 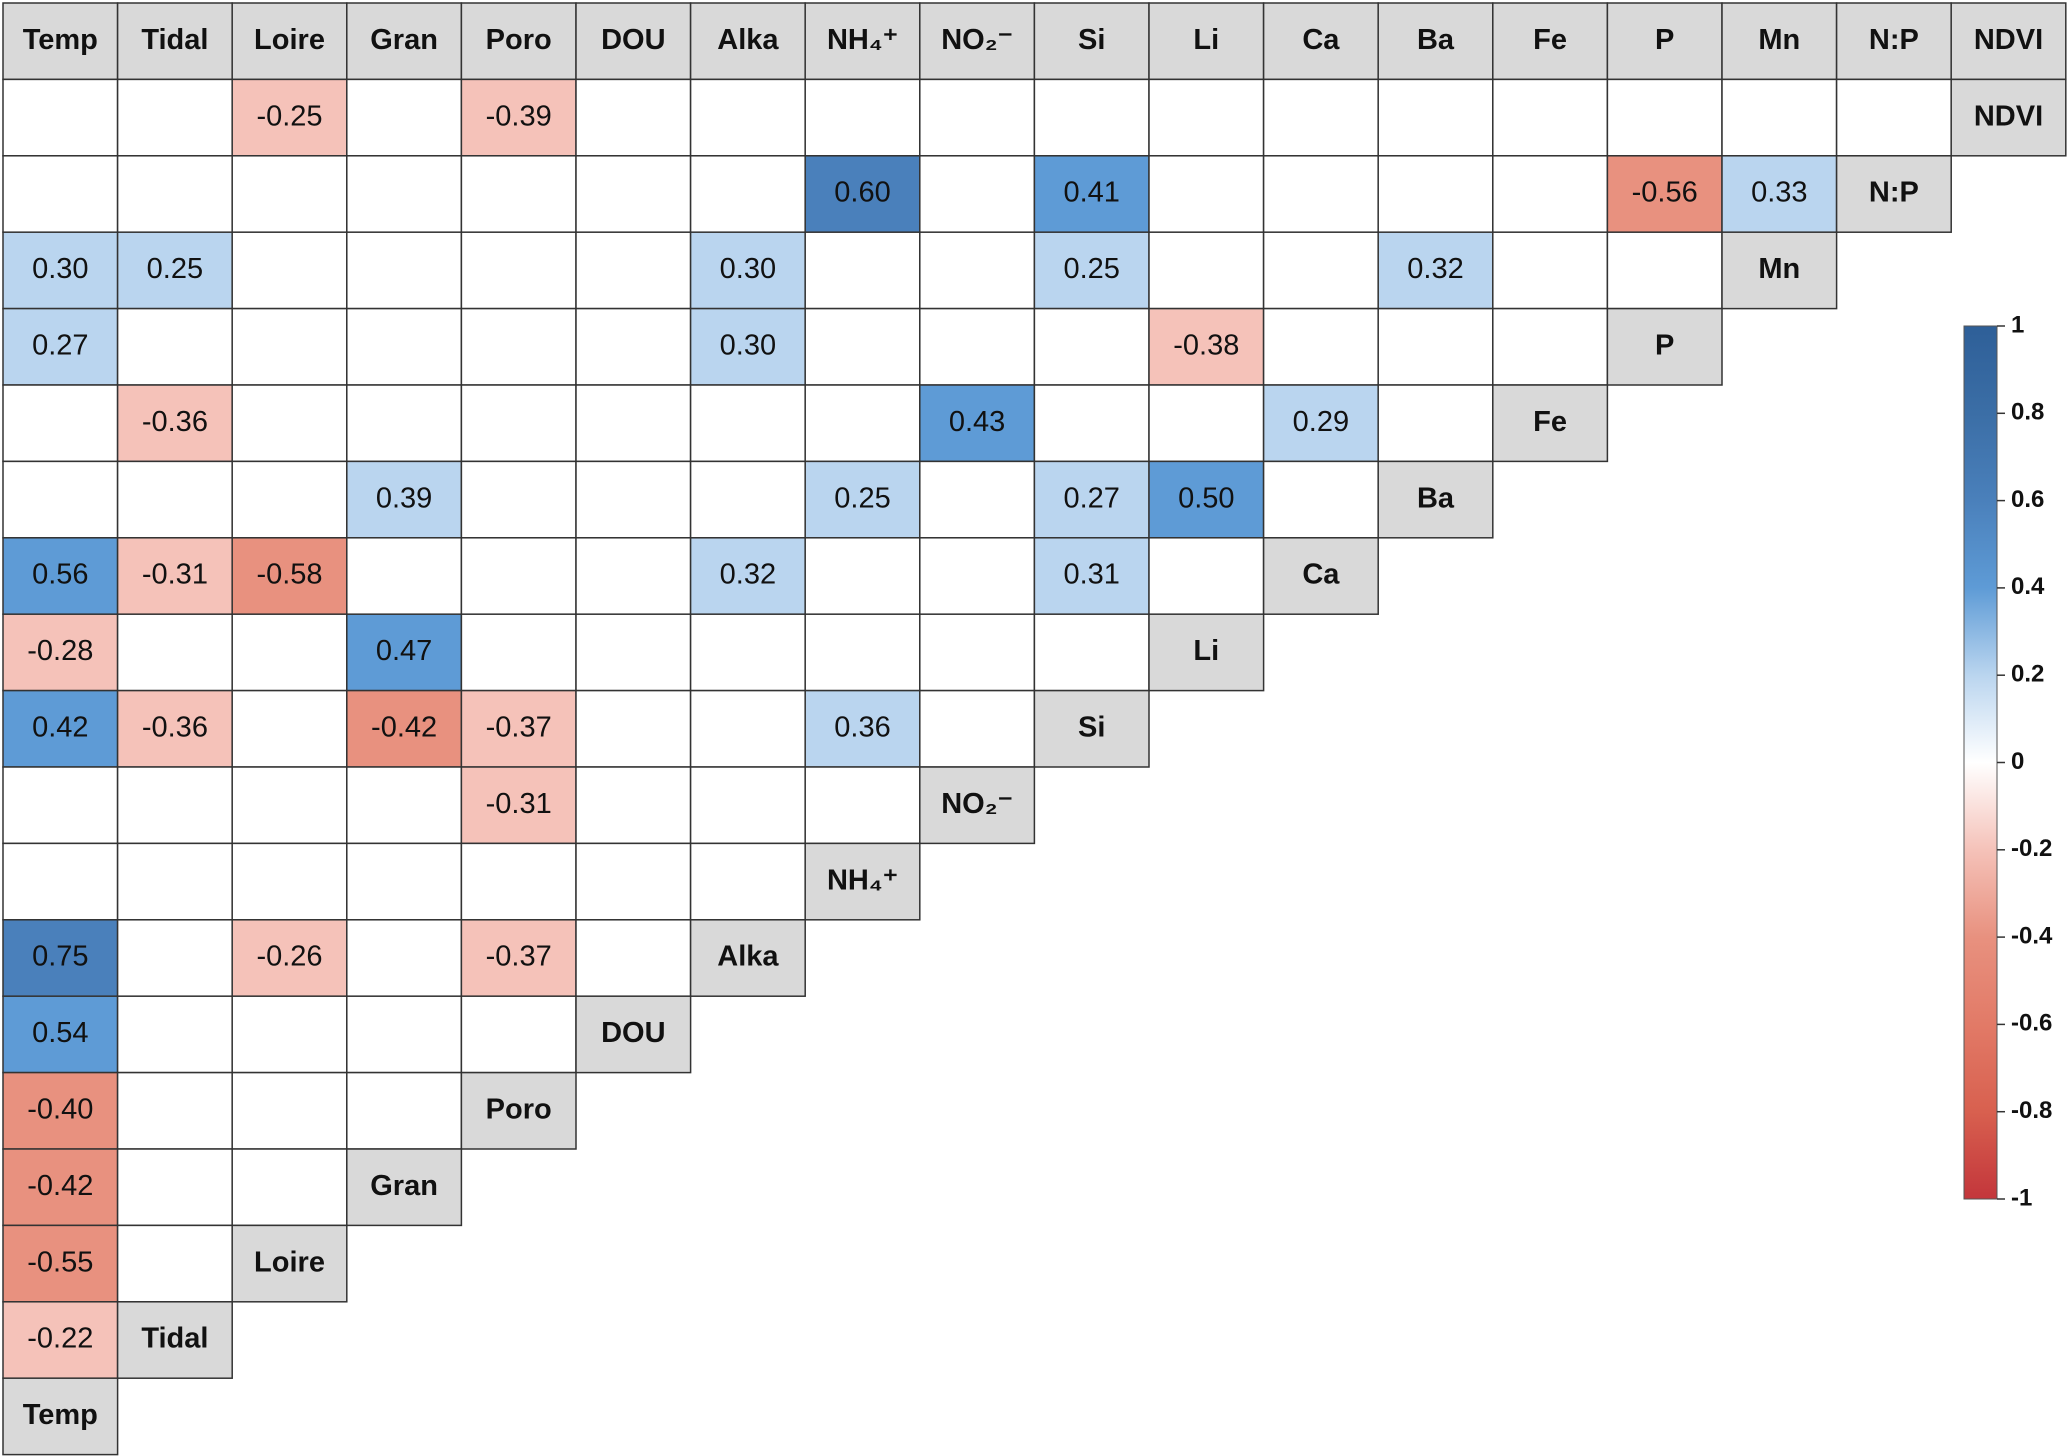 I want to click on row-label: Ca, so click(x=1321, y=575).